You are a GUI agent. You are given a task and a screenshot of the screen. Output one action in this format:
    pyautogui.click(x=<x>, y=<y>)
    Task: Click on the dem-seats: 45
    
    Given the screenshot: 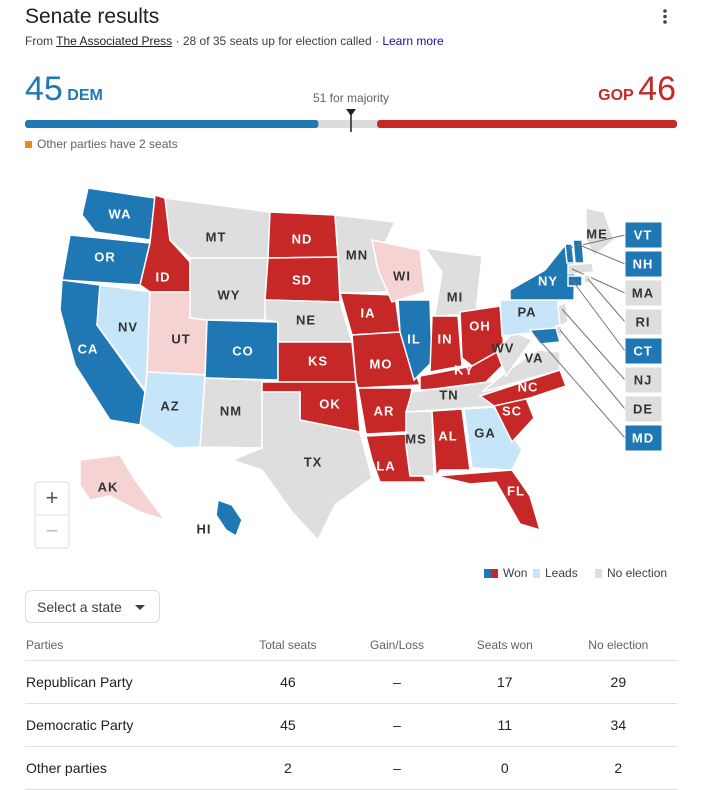 What is the action you would take?
    pyautogui.click(x=44, y=89)
    